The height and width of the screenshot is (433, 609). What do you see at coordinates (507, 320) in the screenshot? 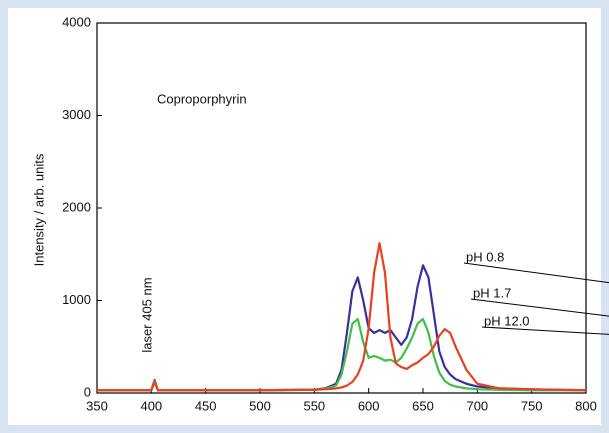
I see `series-label: pH 12.0` at bounding box center [507, 320].